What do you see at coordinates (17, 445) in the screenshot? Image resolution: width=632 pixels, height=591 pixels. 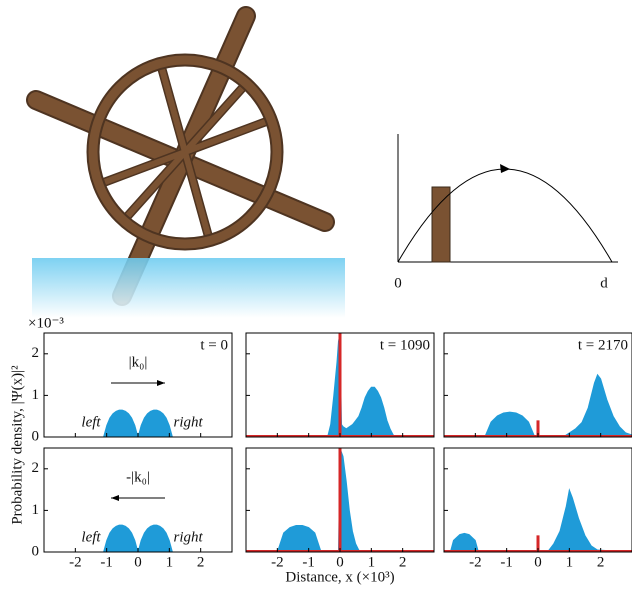 I see `y-axis-label: Probability density, |Ψ(x)|²` at bounding box center [17, 445].